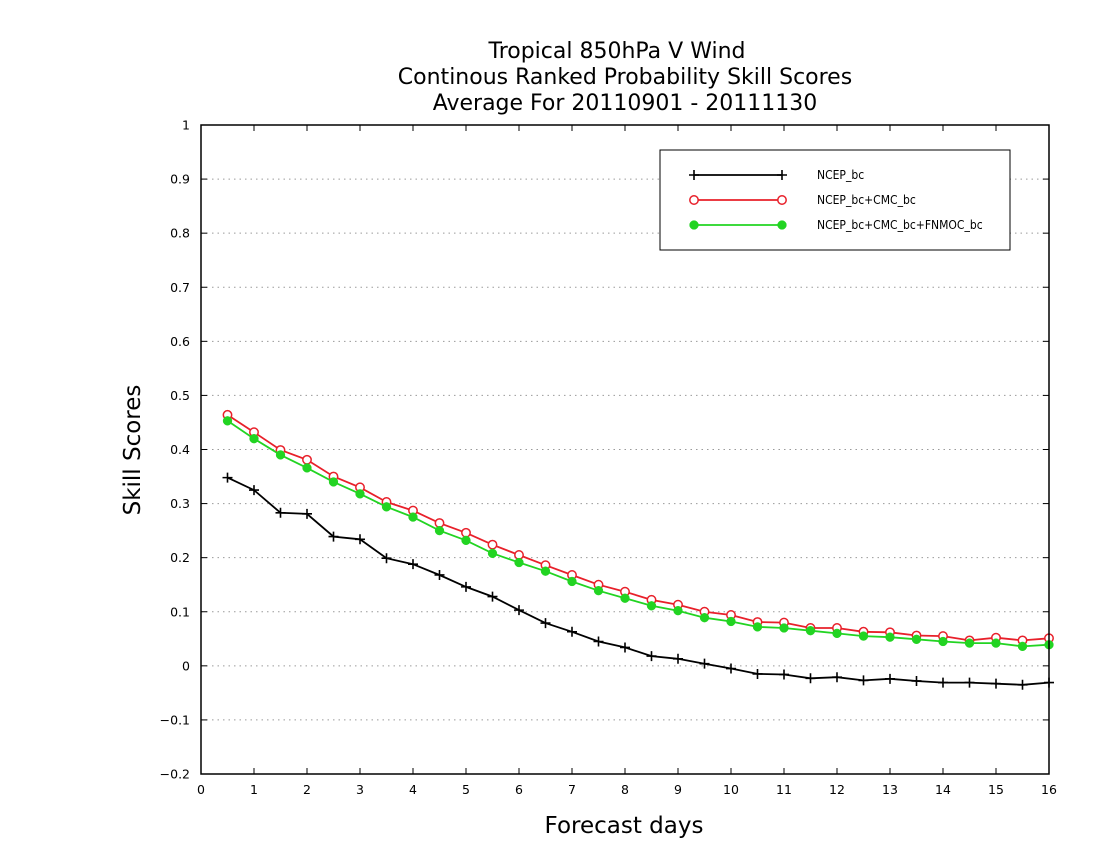 The height and width of the screenshot is (850, 1100). What do you see at coordinates (900, 225) in the screenshot?
I see `legend-label: NCEP_bc+CMC_bc+FNMOC_bc` at bounding box center [900, 225].